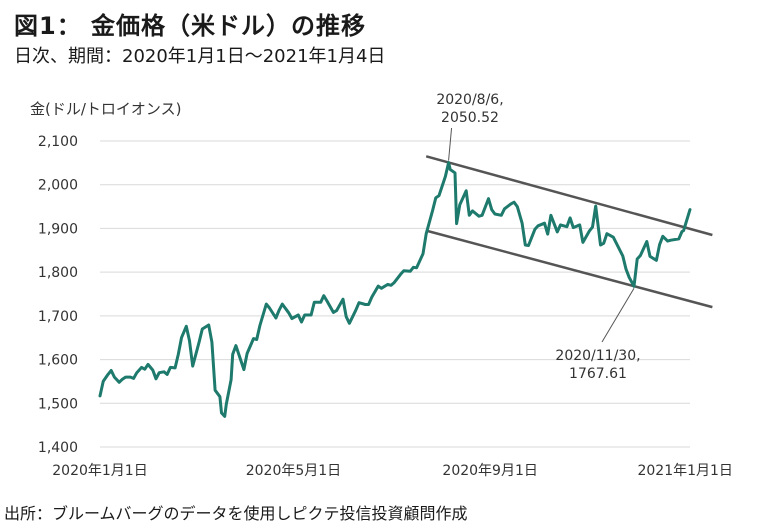 The width and height of the screenshot is (765, 528). What do you see at coordinates (489, 471) in the screenshot?
I see `x-tick-label: 2020年9月1日` at bounding box center [489, 471].